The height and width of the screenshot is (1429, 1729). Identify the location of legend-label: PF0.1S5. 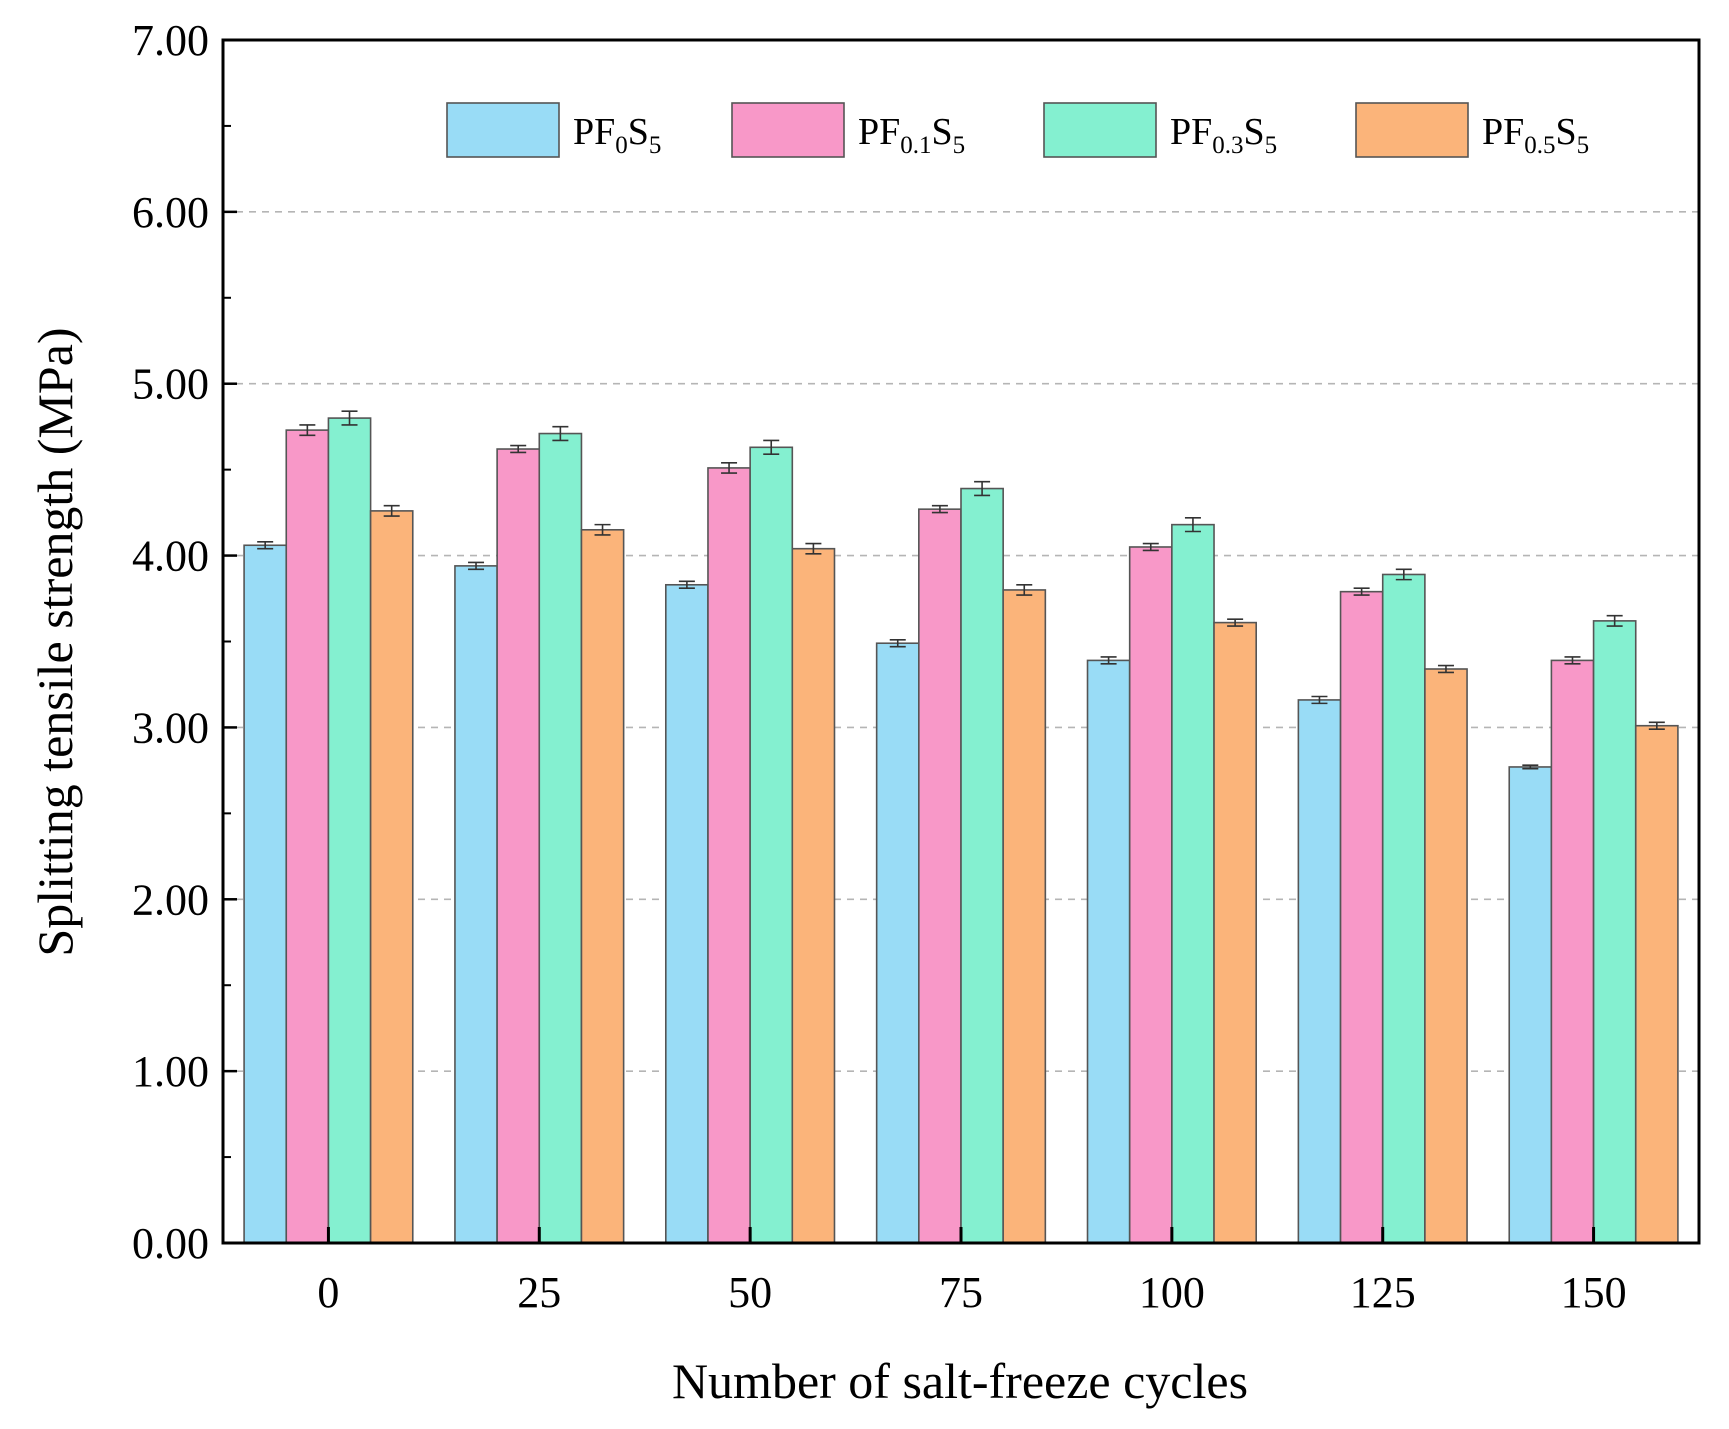
(911, 135).